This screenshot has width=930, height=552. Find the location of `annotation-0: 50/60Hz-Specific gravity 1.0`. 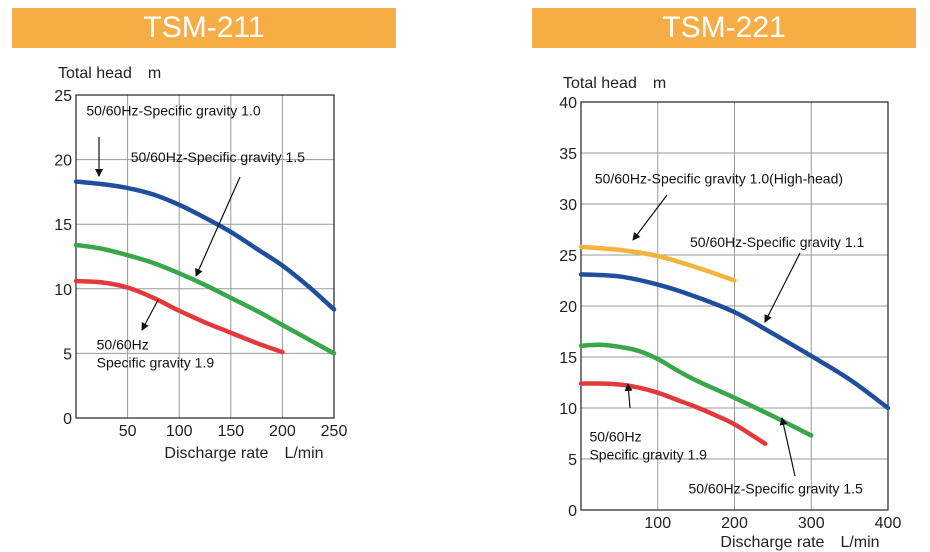

annotation-0: 50/60Hz-Specific gravity 1.0 is located at coordinates (173, 111).